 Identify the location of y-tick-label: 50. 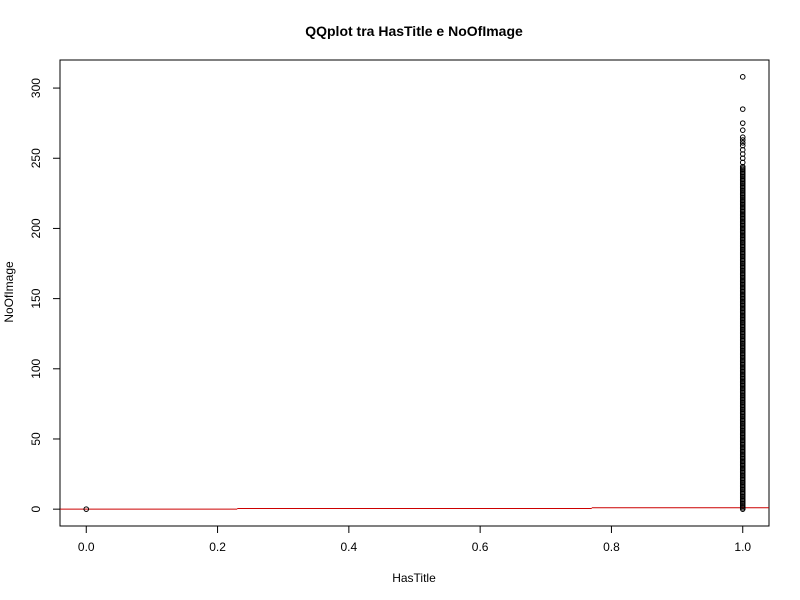
(36, 439).